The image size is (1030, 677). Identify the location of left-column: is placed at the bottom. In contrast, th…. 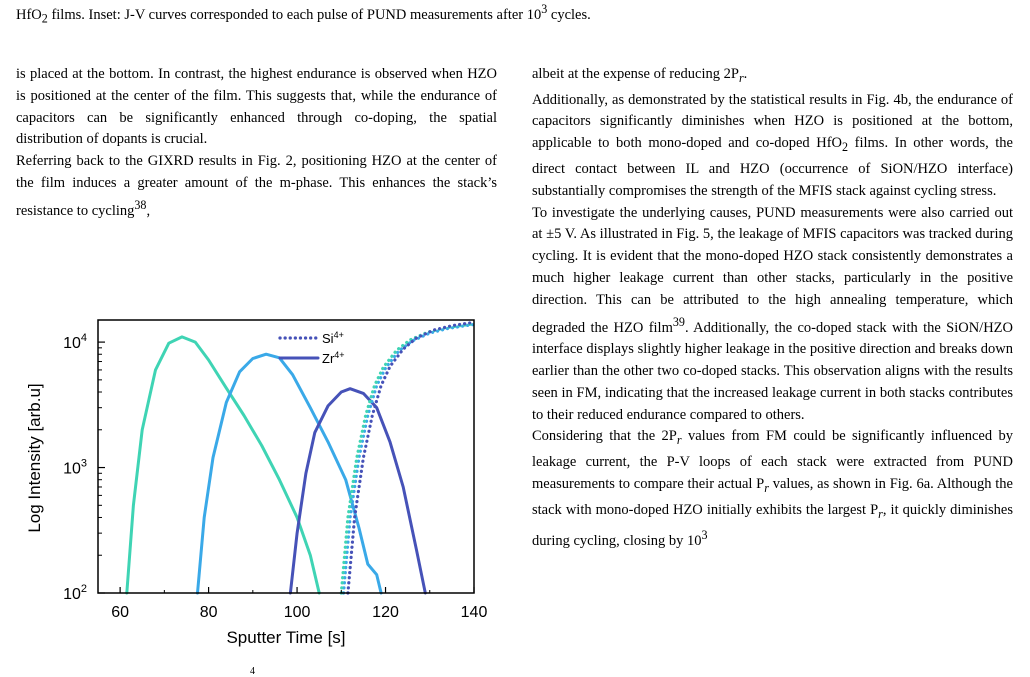
(256, 143).